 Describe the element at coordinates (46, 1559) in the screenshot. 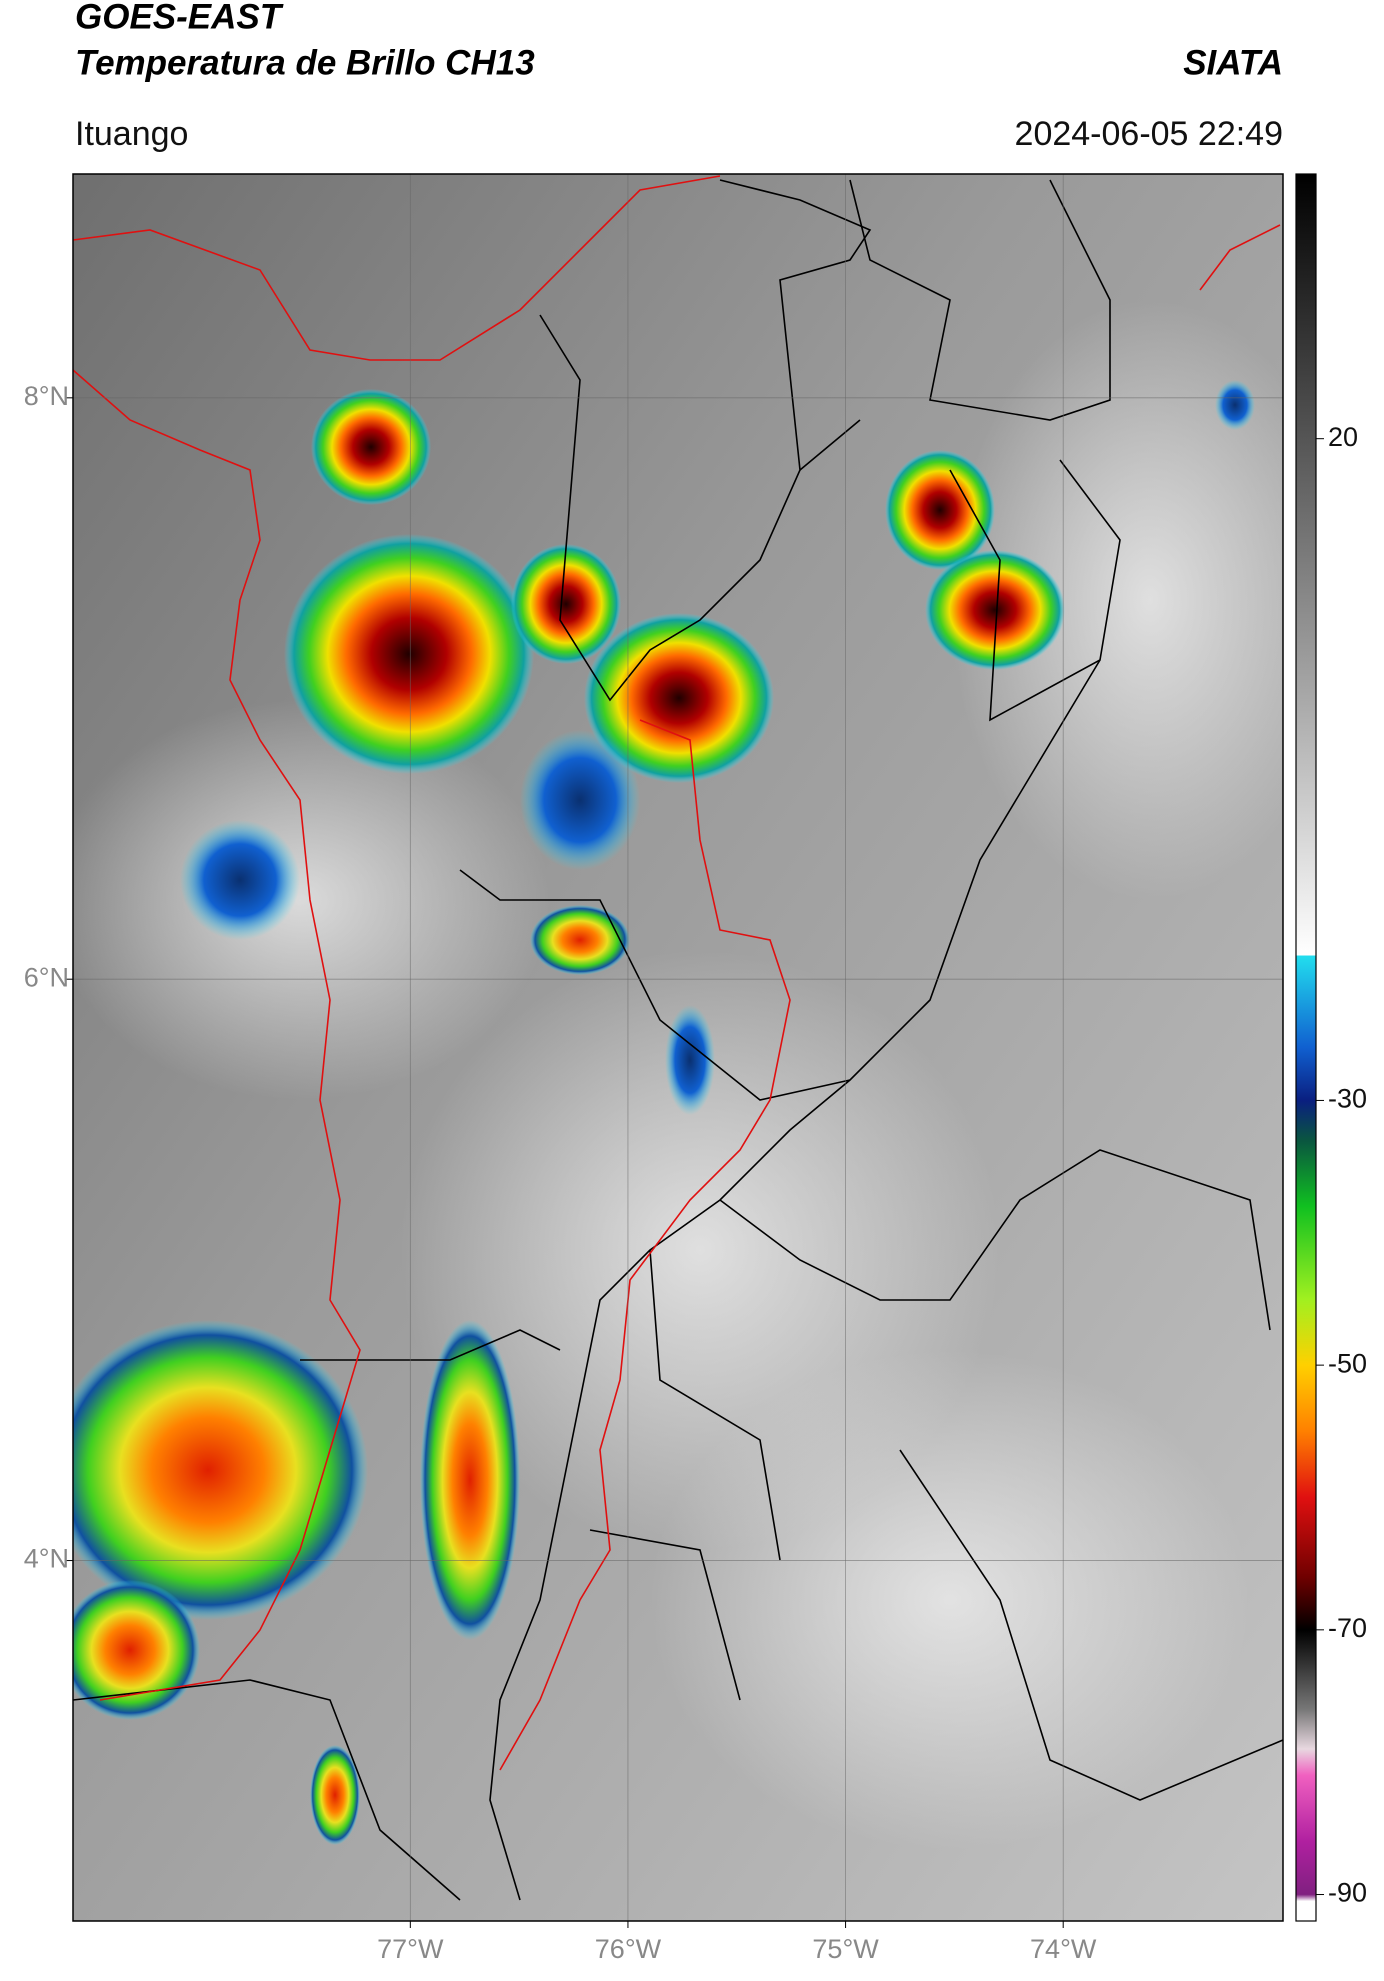

I see `y-tick-label: 4°N` at that location.